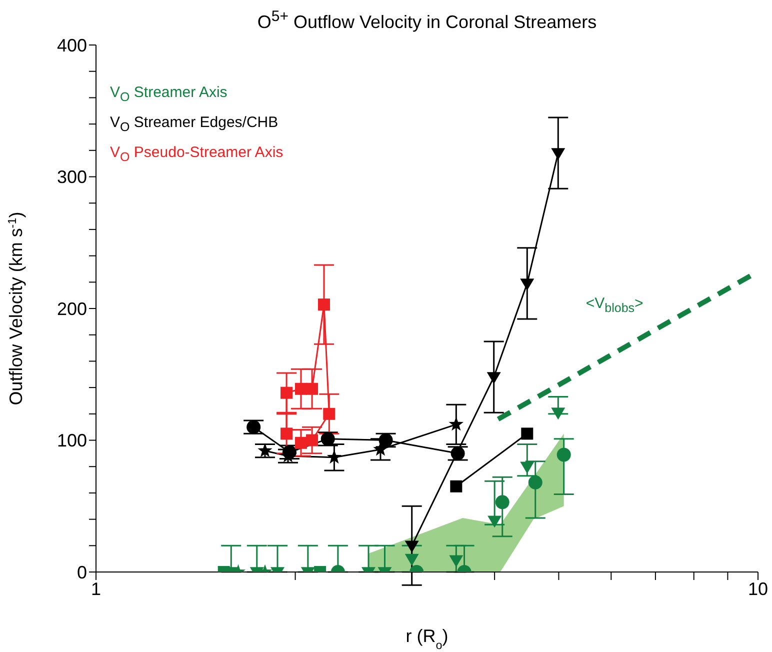 The image size is (772, 652). I want to click on x-tick-label: 1, so click(96, 588).